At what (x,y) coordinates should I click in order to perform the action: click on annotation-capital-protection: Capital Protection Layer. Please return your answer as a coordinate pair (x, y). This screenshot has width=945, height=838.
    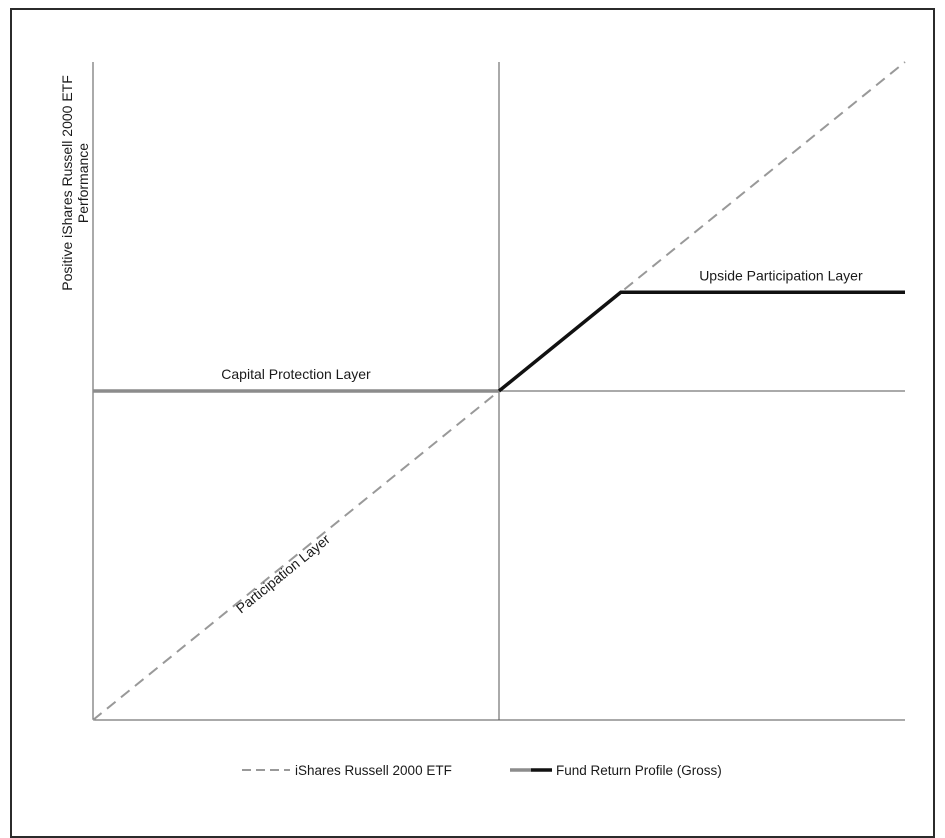
    Looking at the image, I should click on (296, 374).